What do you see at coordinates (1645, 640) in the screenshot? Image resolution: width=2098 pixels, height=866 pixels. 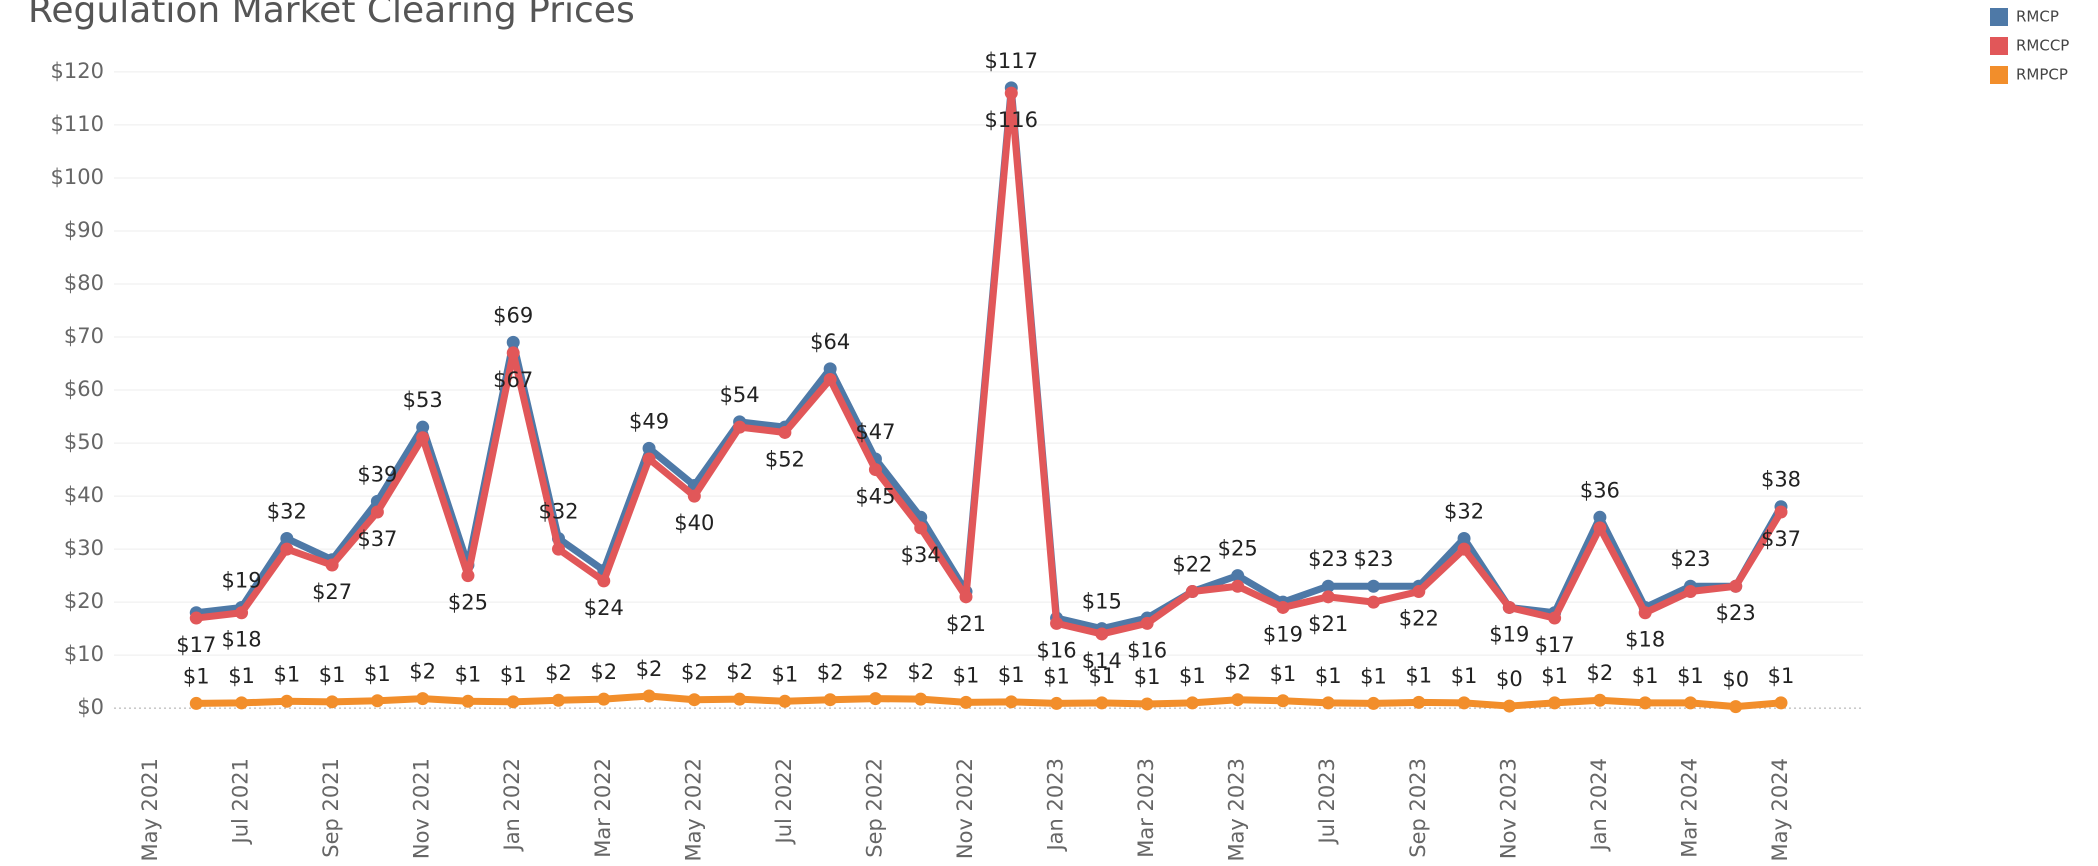 I see `data-label: $18` at bounding box center [1645, 640].